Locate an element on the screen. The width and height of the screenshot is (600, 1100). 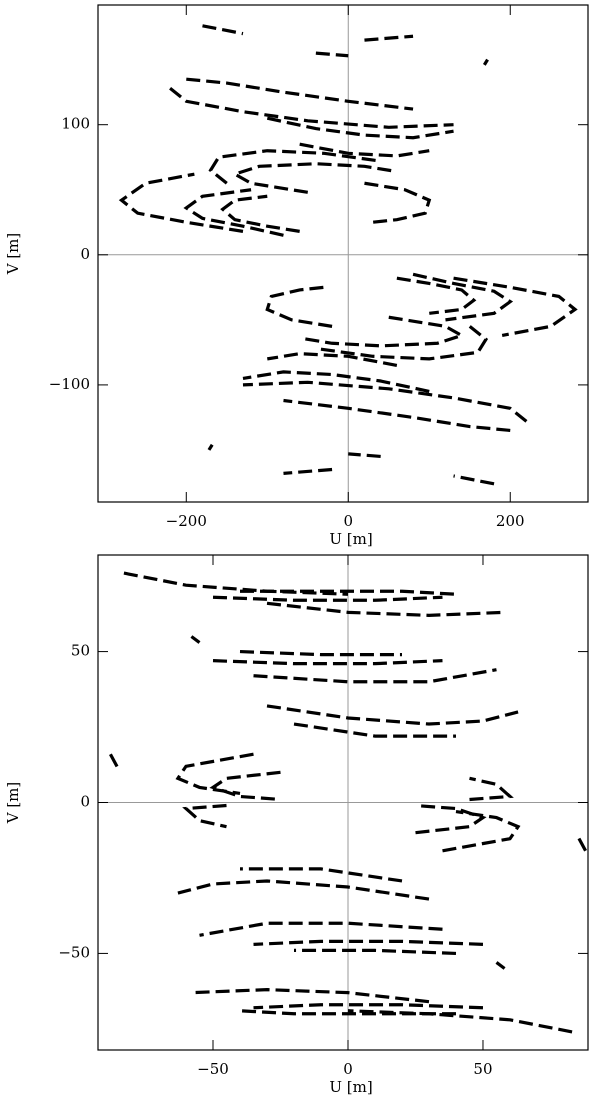
y-tick-label: −100 is located at coordinates (69, 384).